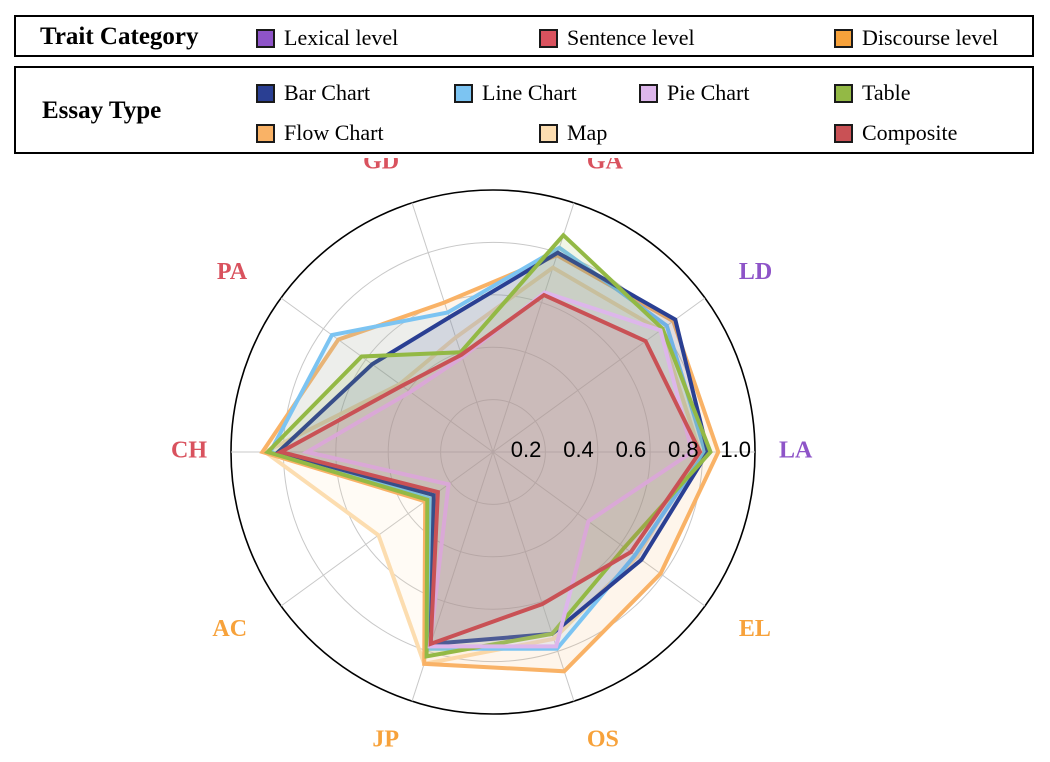 Image resolution: width=1050 pixels, height=762 pixels. I want to click on axis-label-ch: CH, so click(189, 451).